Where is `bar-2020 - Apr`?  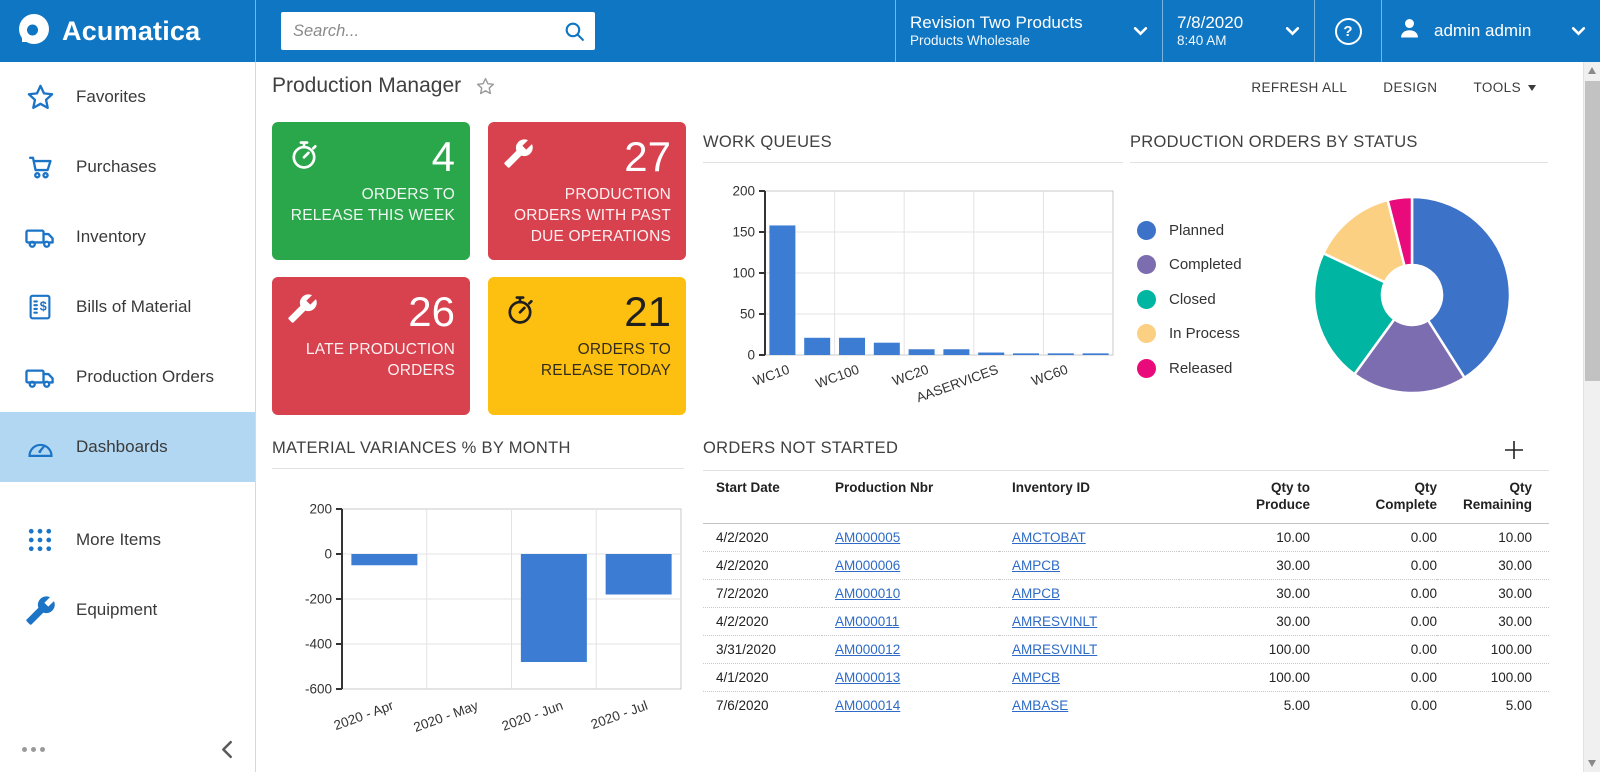 bar-2020 - Apr is located at coordinates (384, 560).